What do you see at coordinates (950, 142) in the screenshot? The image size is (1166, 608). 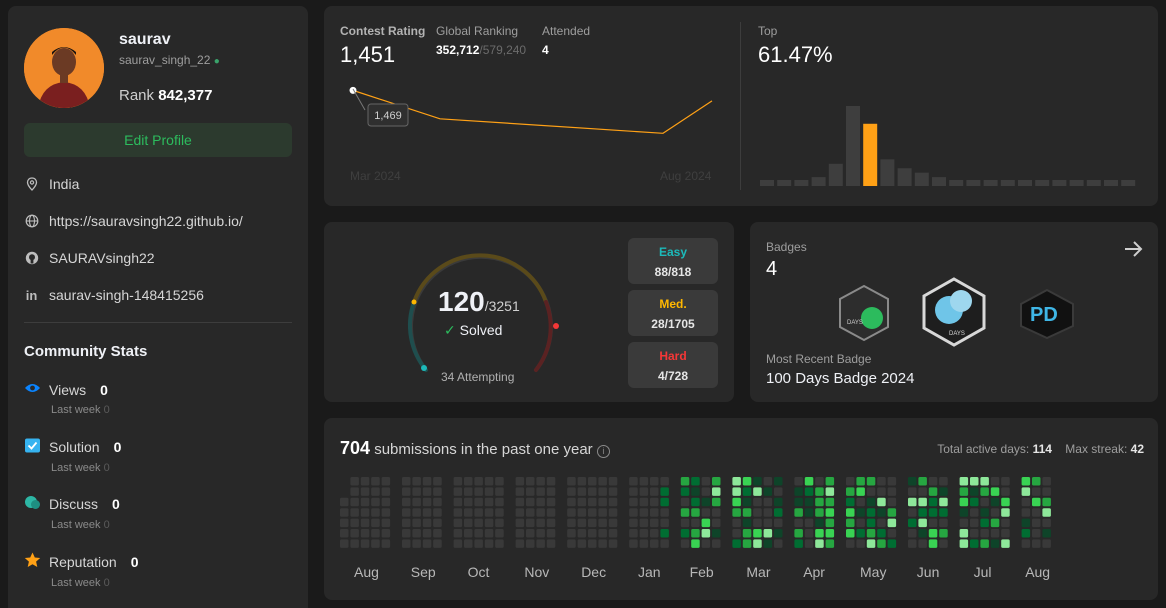 I see `top-percentile-histogram` at bounding box center [950, 142].